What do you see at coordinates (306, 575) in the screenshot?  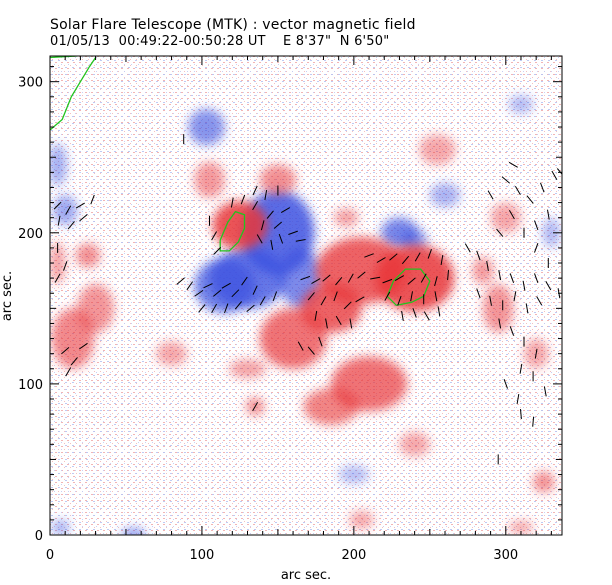 I see `x-axis-label: arc sec.` at bounding box center [306, 575].